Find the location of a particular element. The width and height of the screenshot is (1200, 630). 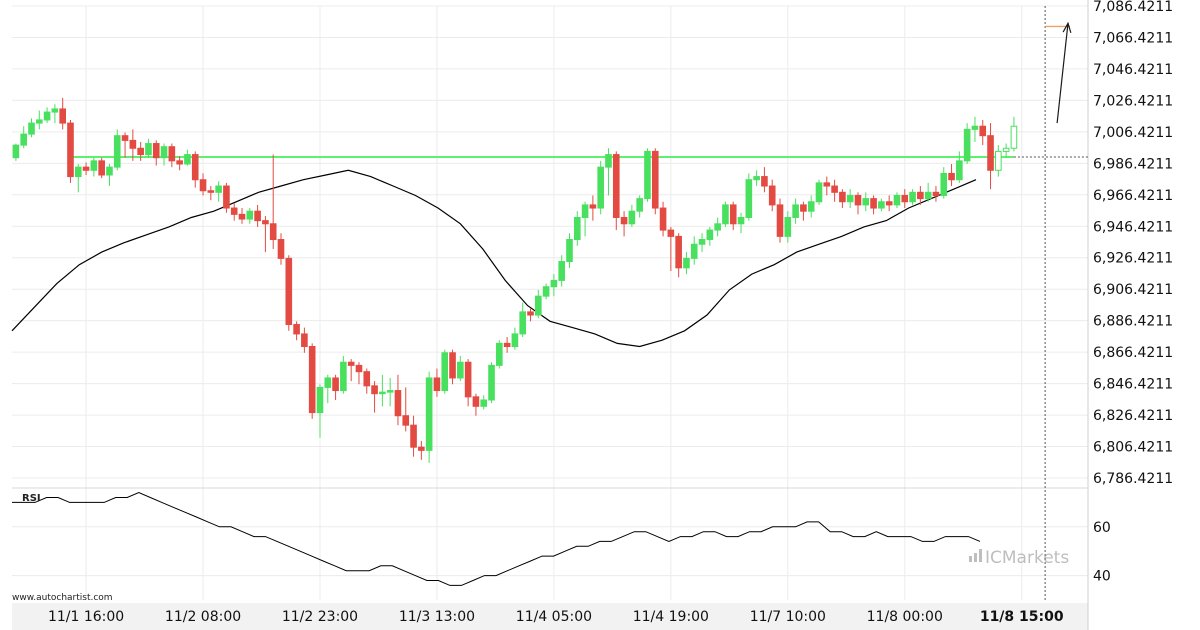

y-tick-label: 6,866.4211 is located at coordinates (1133, 353).